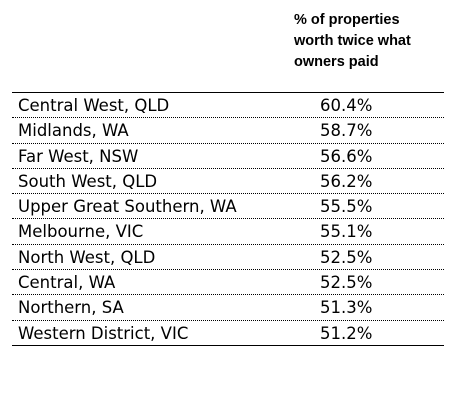  Describe the element at coordinates (81, 232) in the screenshot. I see `region-cell: Melbourne, VIC` at that location.